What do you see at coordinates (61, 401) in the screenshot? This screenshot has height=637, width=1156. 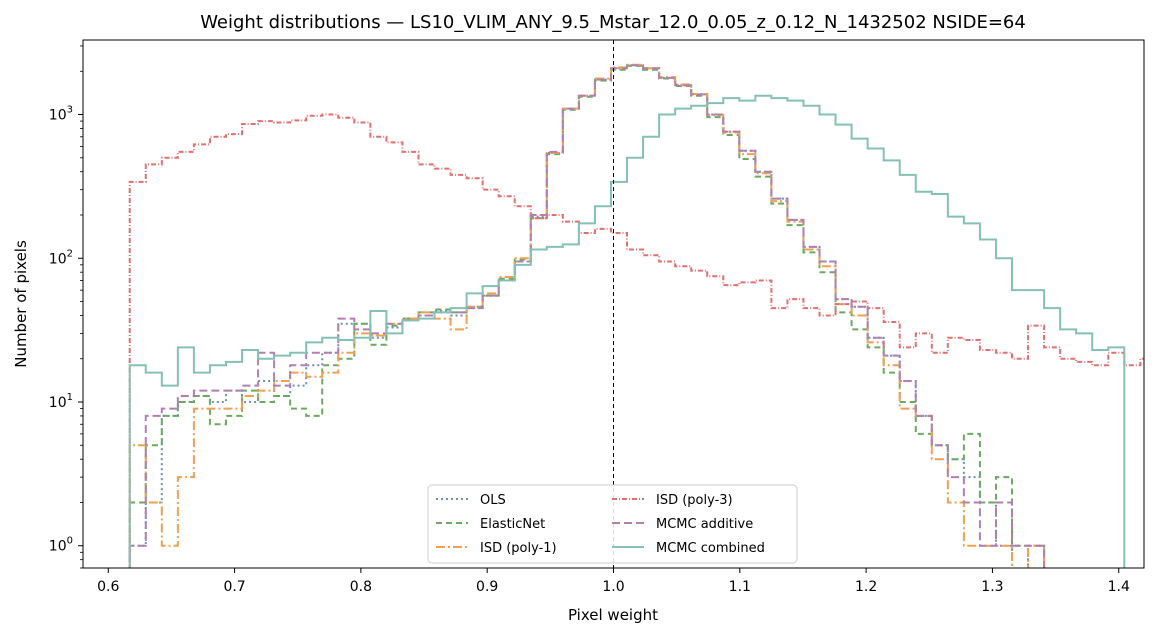 I see `y-tick-label: 10¹` at bounding box center [61, 401].